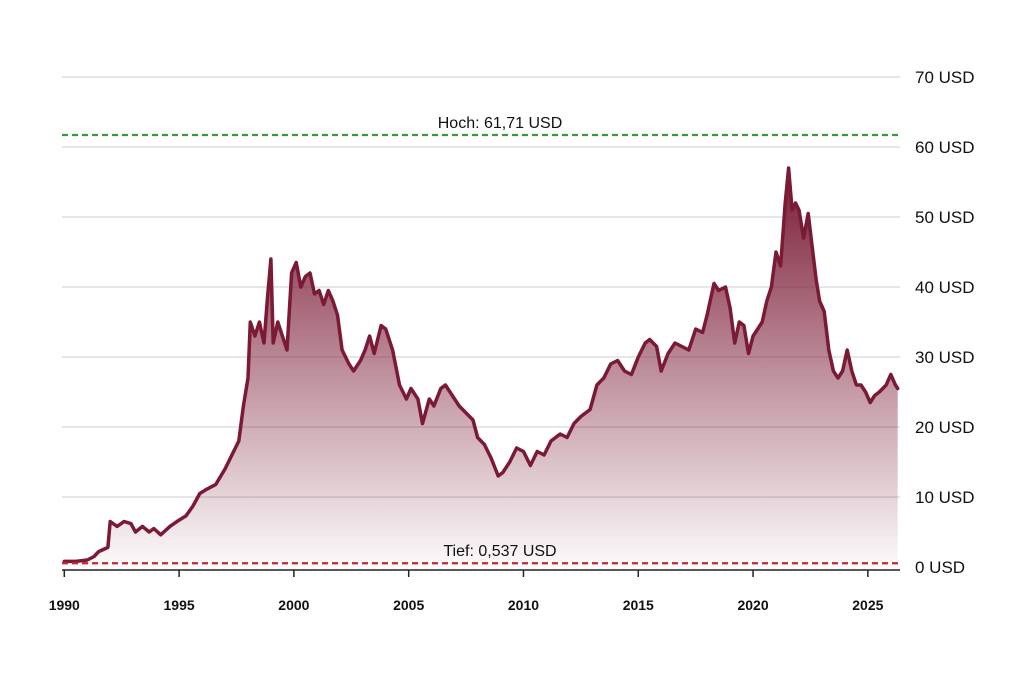 This screenshot has height=683, width=1024. I want to click on y-tick-label: 20 USD, so click(945, 427).